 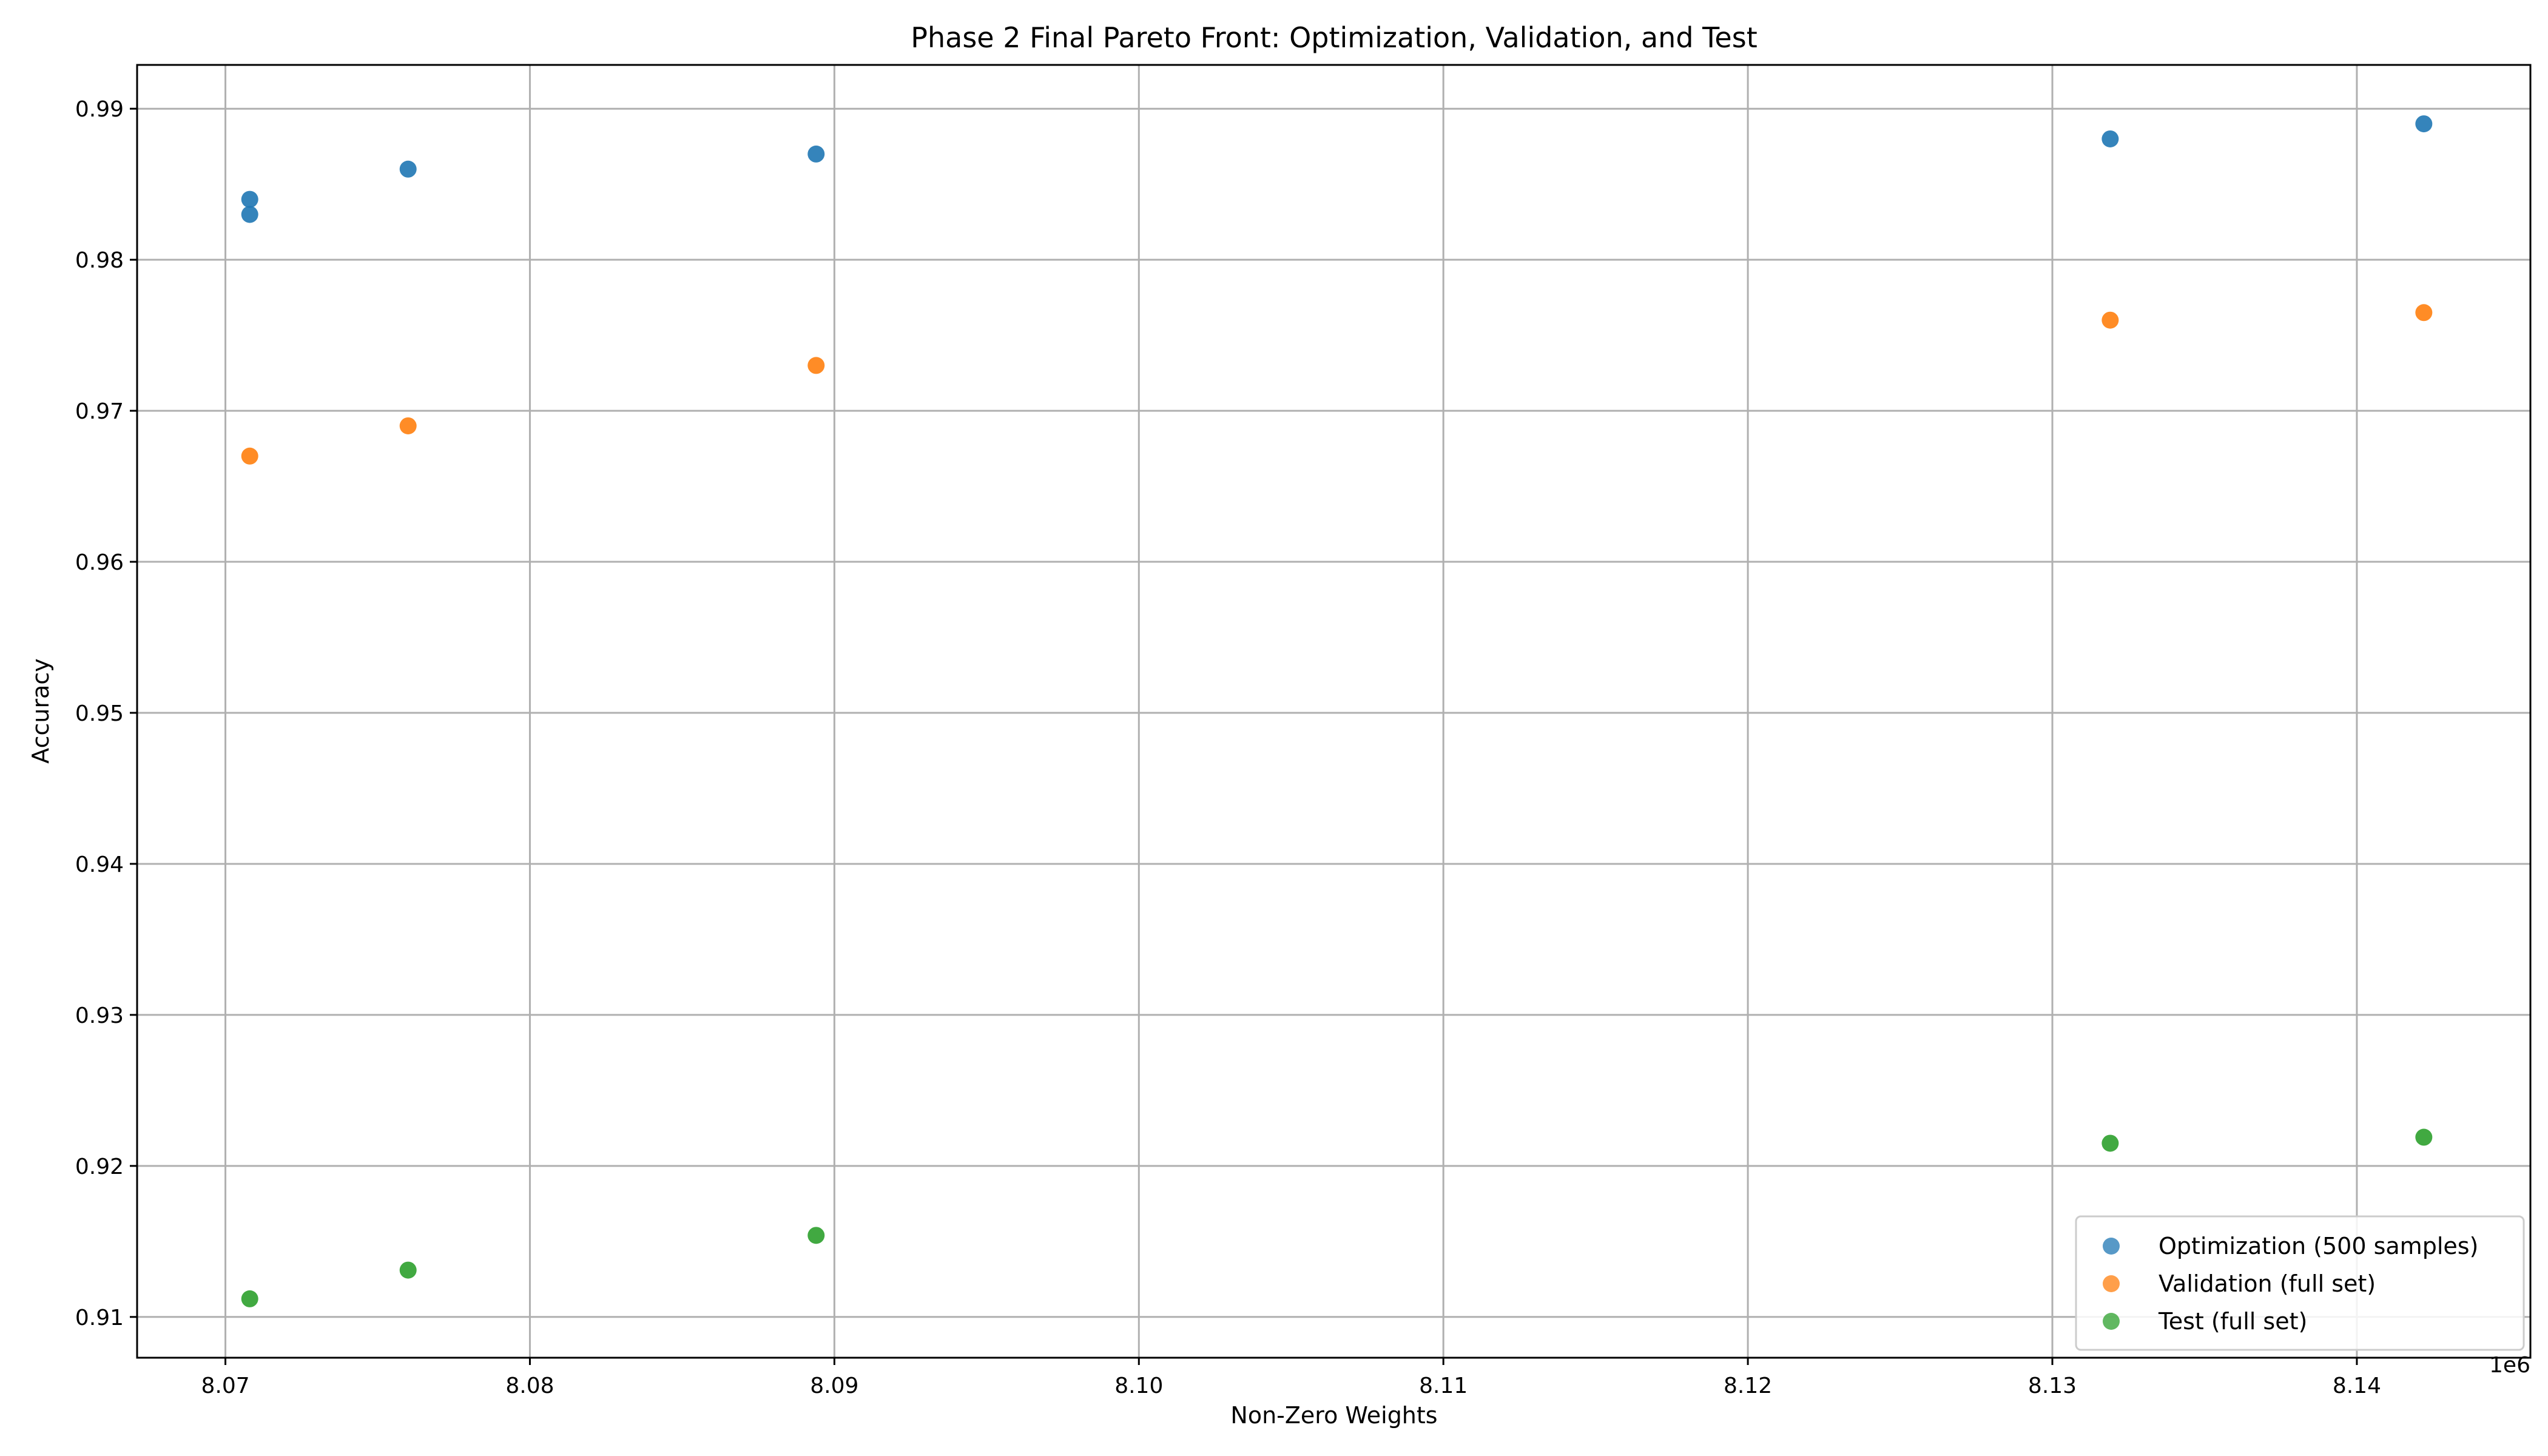 I want to click on legend-box, so click(x=2300, y=1283).